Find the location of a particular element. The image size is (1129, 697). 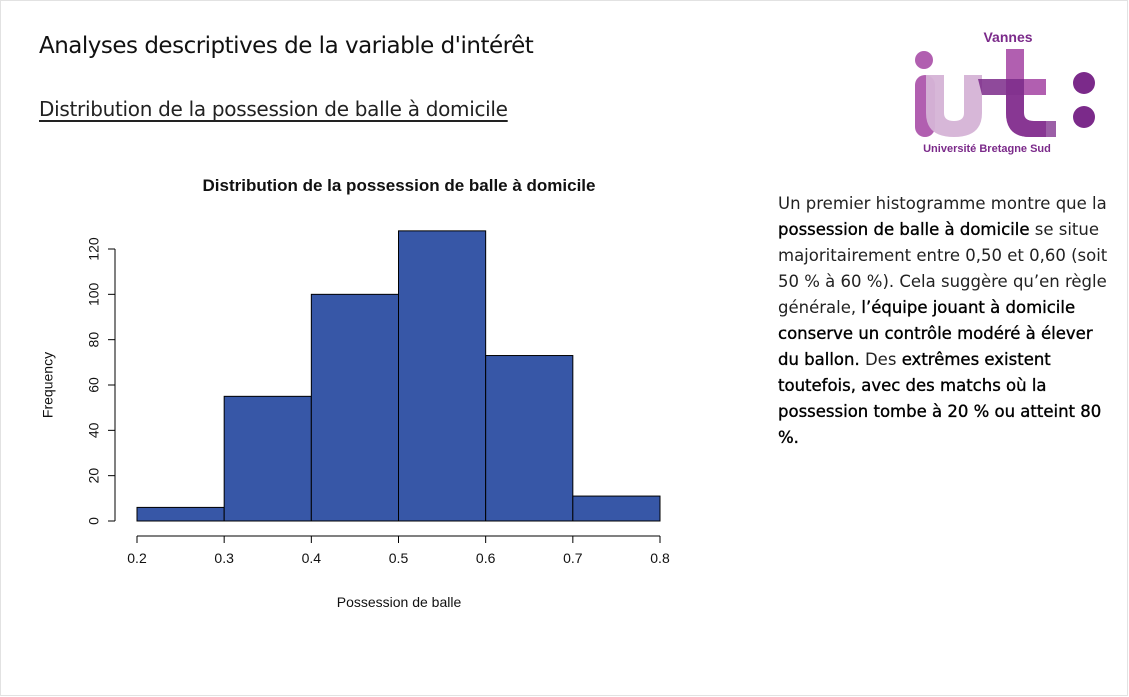

y-tick-label: 120 is located at coordinates (94, 249).